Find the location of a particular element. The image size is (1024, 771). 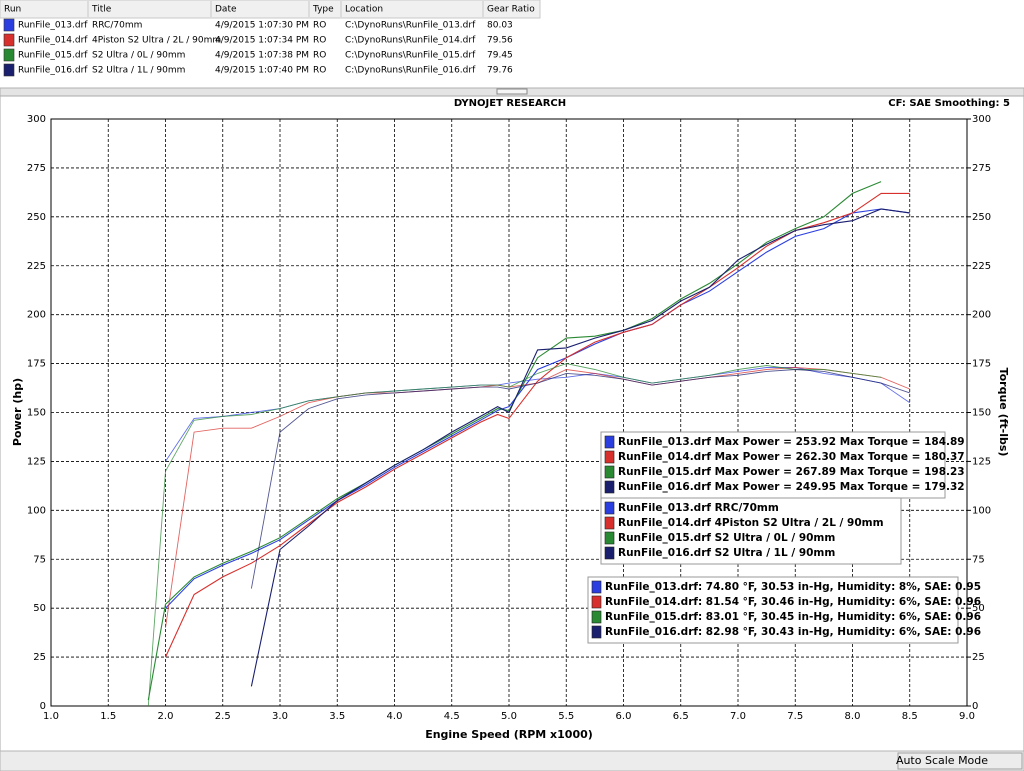

y-tick-label: 300 is located at coordinates (36, 119).